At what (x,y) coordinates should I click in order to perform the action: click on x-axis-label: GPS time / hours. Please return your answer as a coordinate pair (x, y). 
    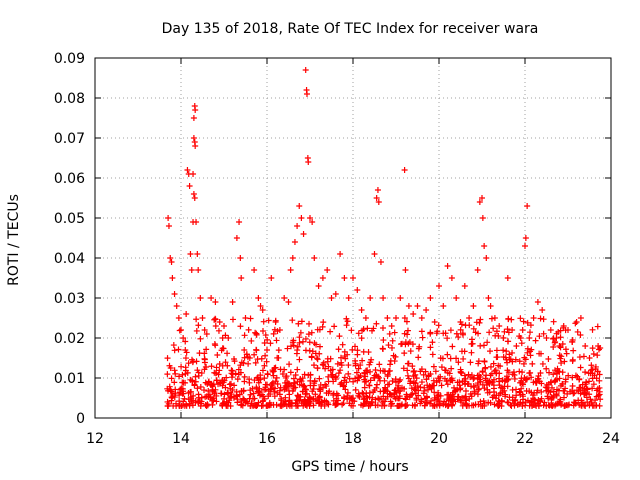
    Looking at the image, I should click on (349, 467).